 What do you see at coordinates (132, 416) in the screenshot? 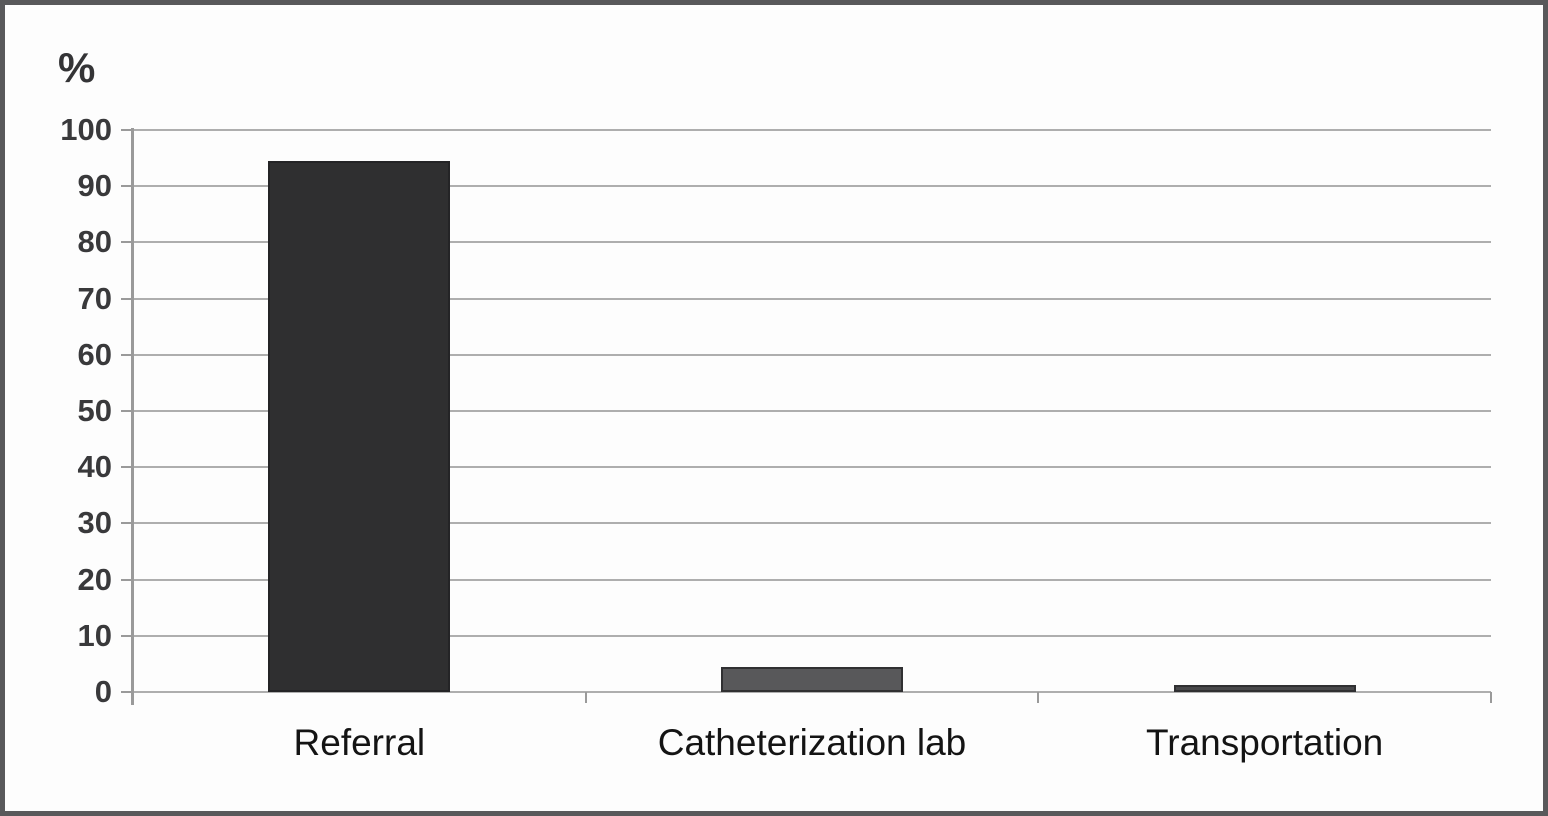
I see `y-axis-line` at bounding box center [132, 416].